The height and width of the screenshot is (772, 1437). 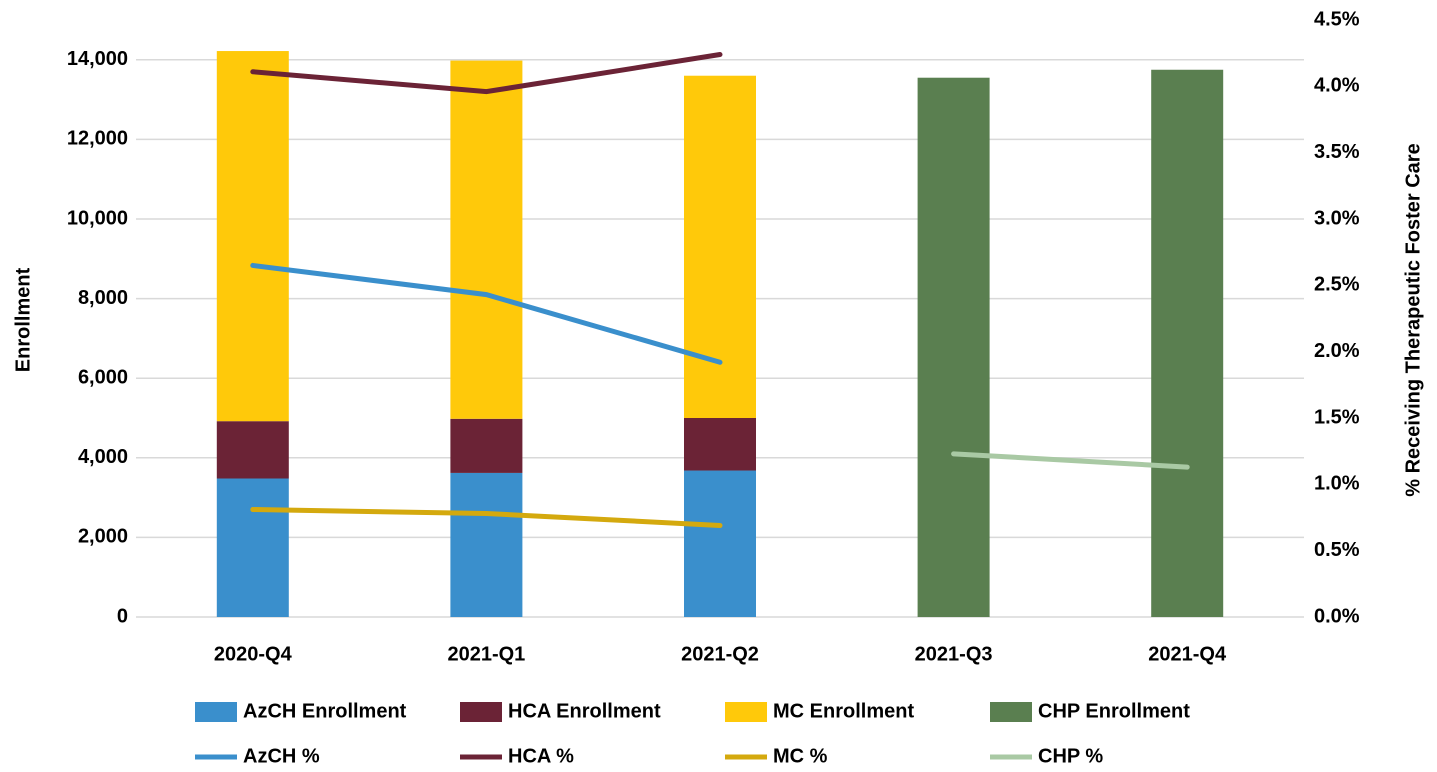 I want to click on y2-tick-label: 0.5%, so click(x=1337, y=550).